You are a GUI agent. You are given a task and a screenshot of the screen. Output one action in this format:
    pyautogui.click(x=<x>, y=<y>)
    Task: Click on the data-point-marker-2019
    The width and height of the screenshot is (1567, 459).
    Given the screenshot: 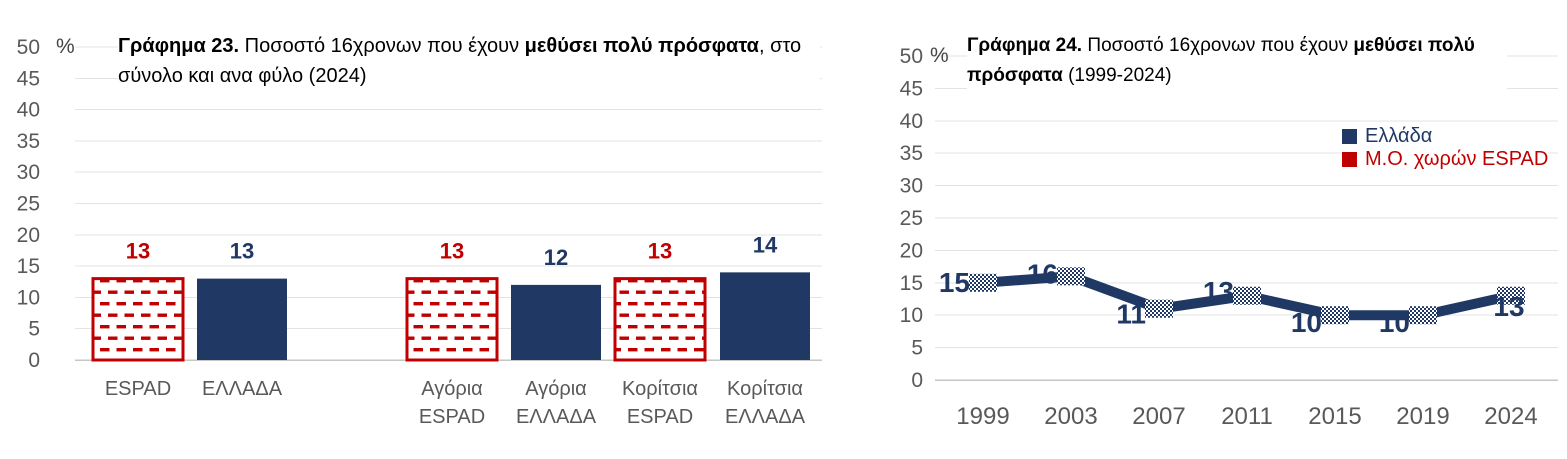 What is the action you would take?
    pyautogui.click(x=1423, y=315)
    